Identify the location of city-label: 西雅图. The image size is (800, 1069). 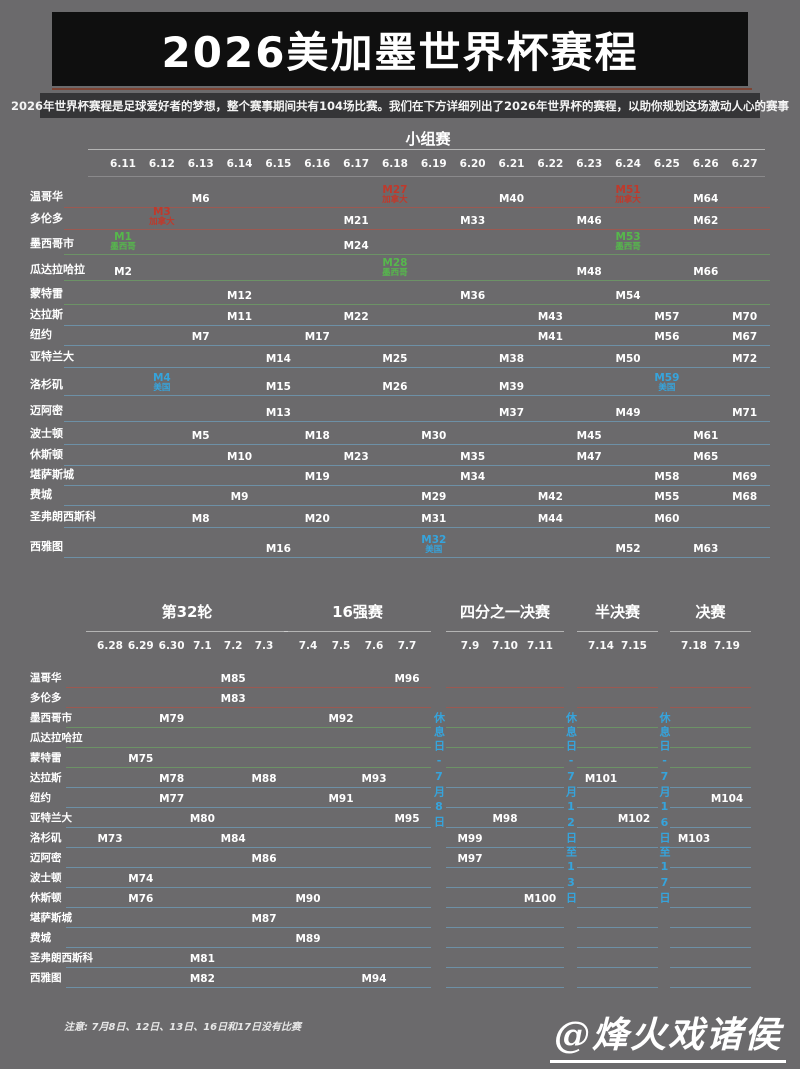
(46, 978).